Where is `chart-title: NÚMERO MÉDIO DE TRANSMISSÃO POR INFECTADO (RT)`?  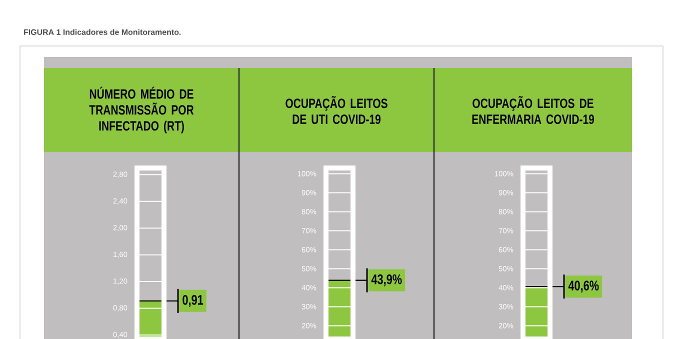
chart-title: NÚMERO MÉDIO DE TRANSMISSÃO POR INFECTADO (RT) is located at coordinates (141, 110).